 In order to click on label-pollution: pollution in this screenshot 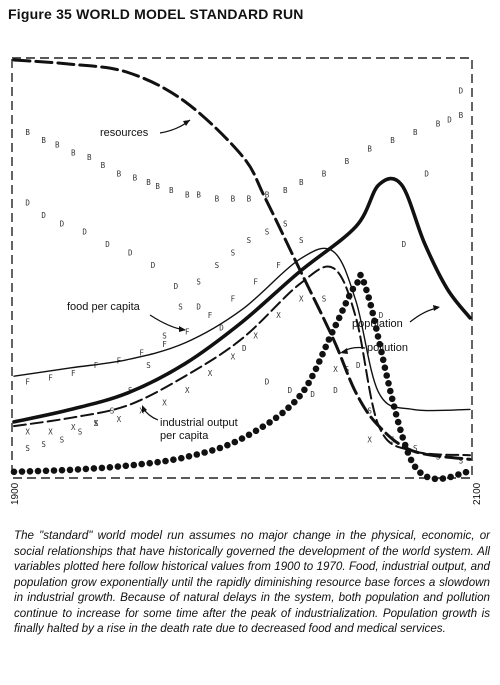, I will do `click(387, 348)`.